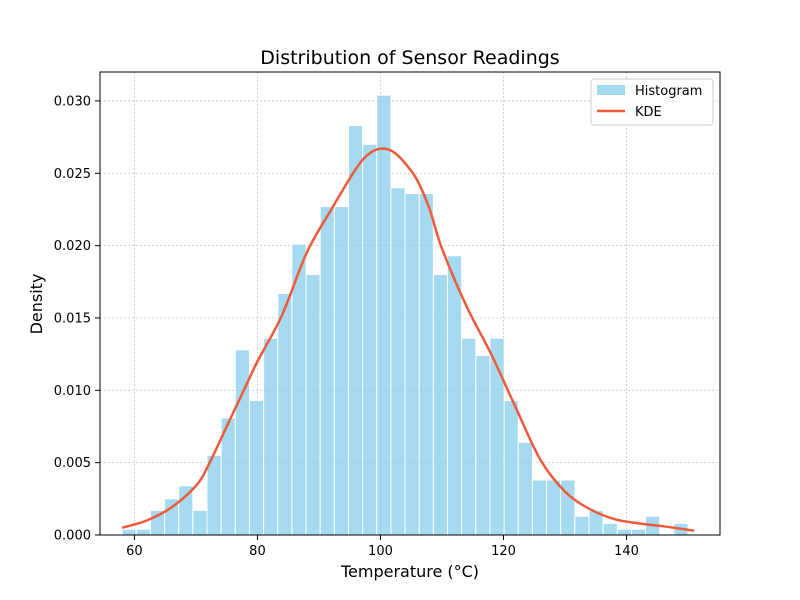 The width and height of the screenshot is (800, 600). What do you see at coordinates (626, 551) in the screenshot?
I see `x-tick-label: 140` at bounding box center [626, 551].